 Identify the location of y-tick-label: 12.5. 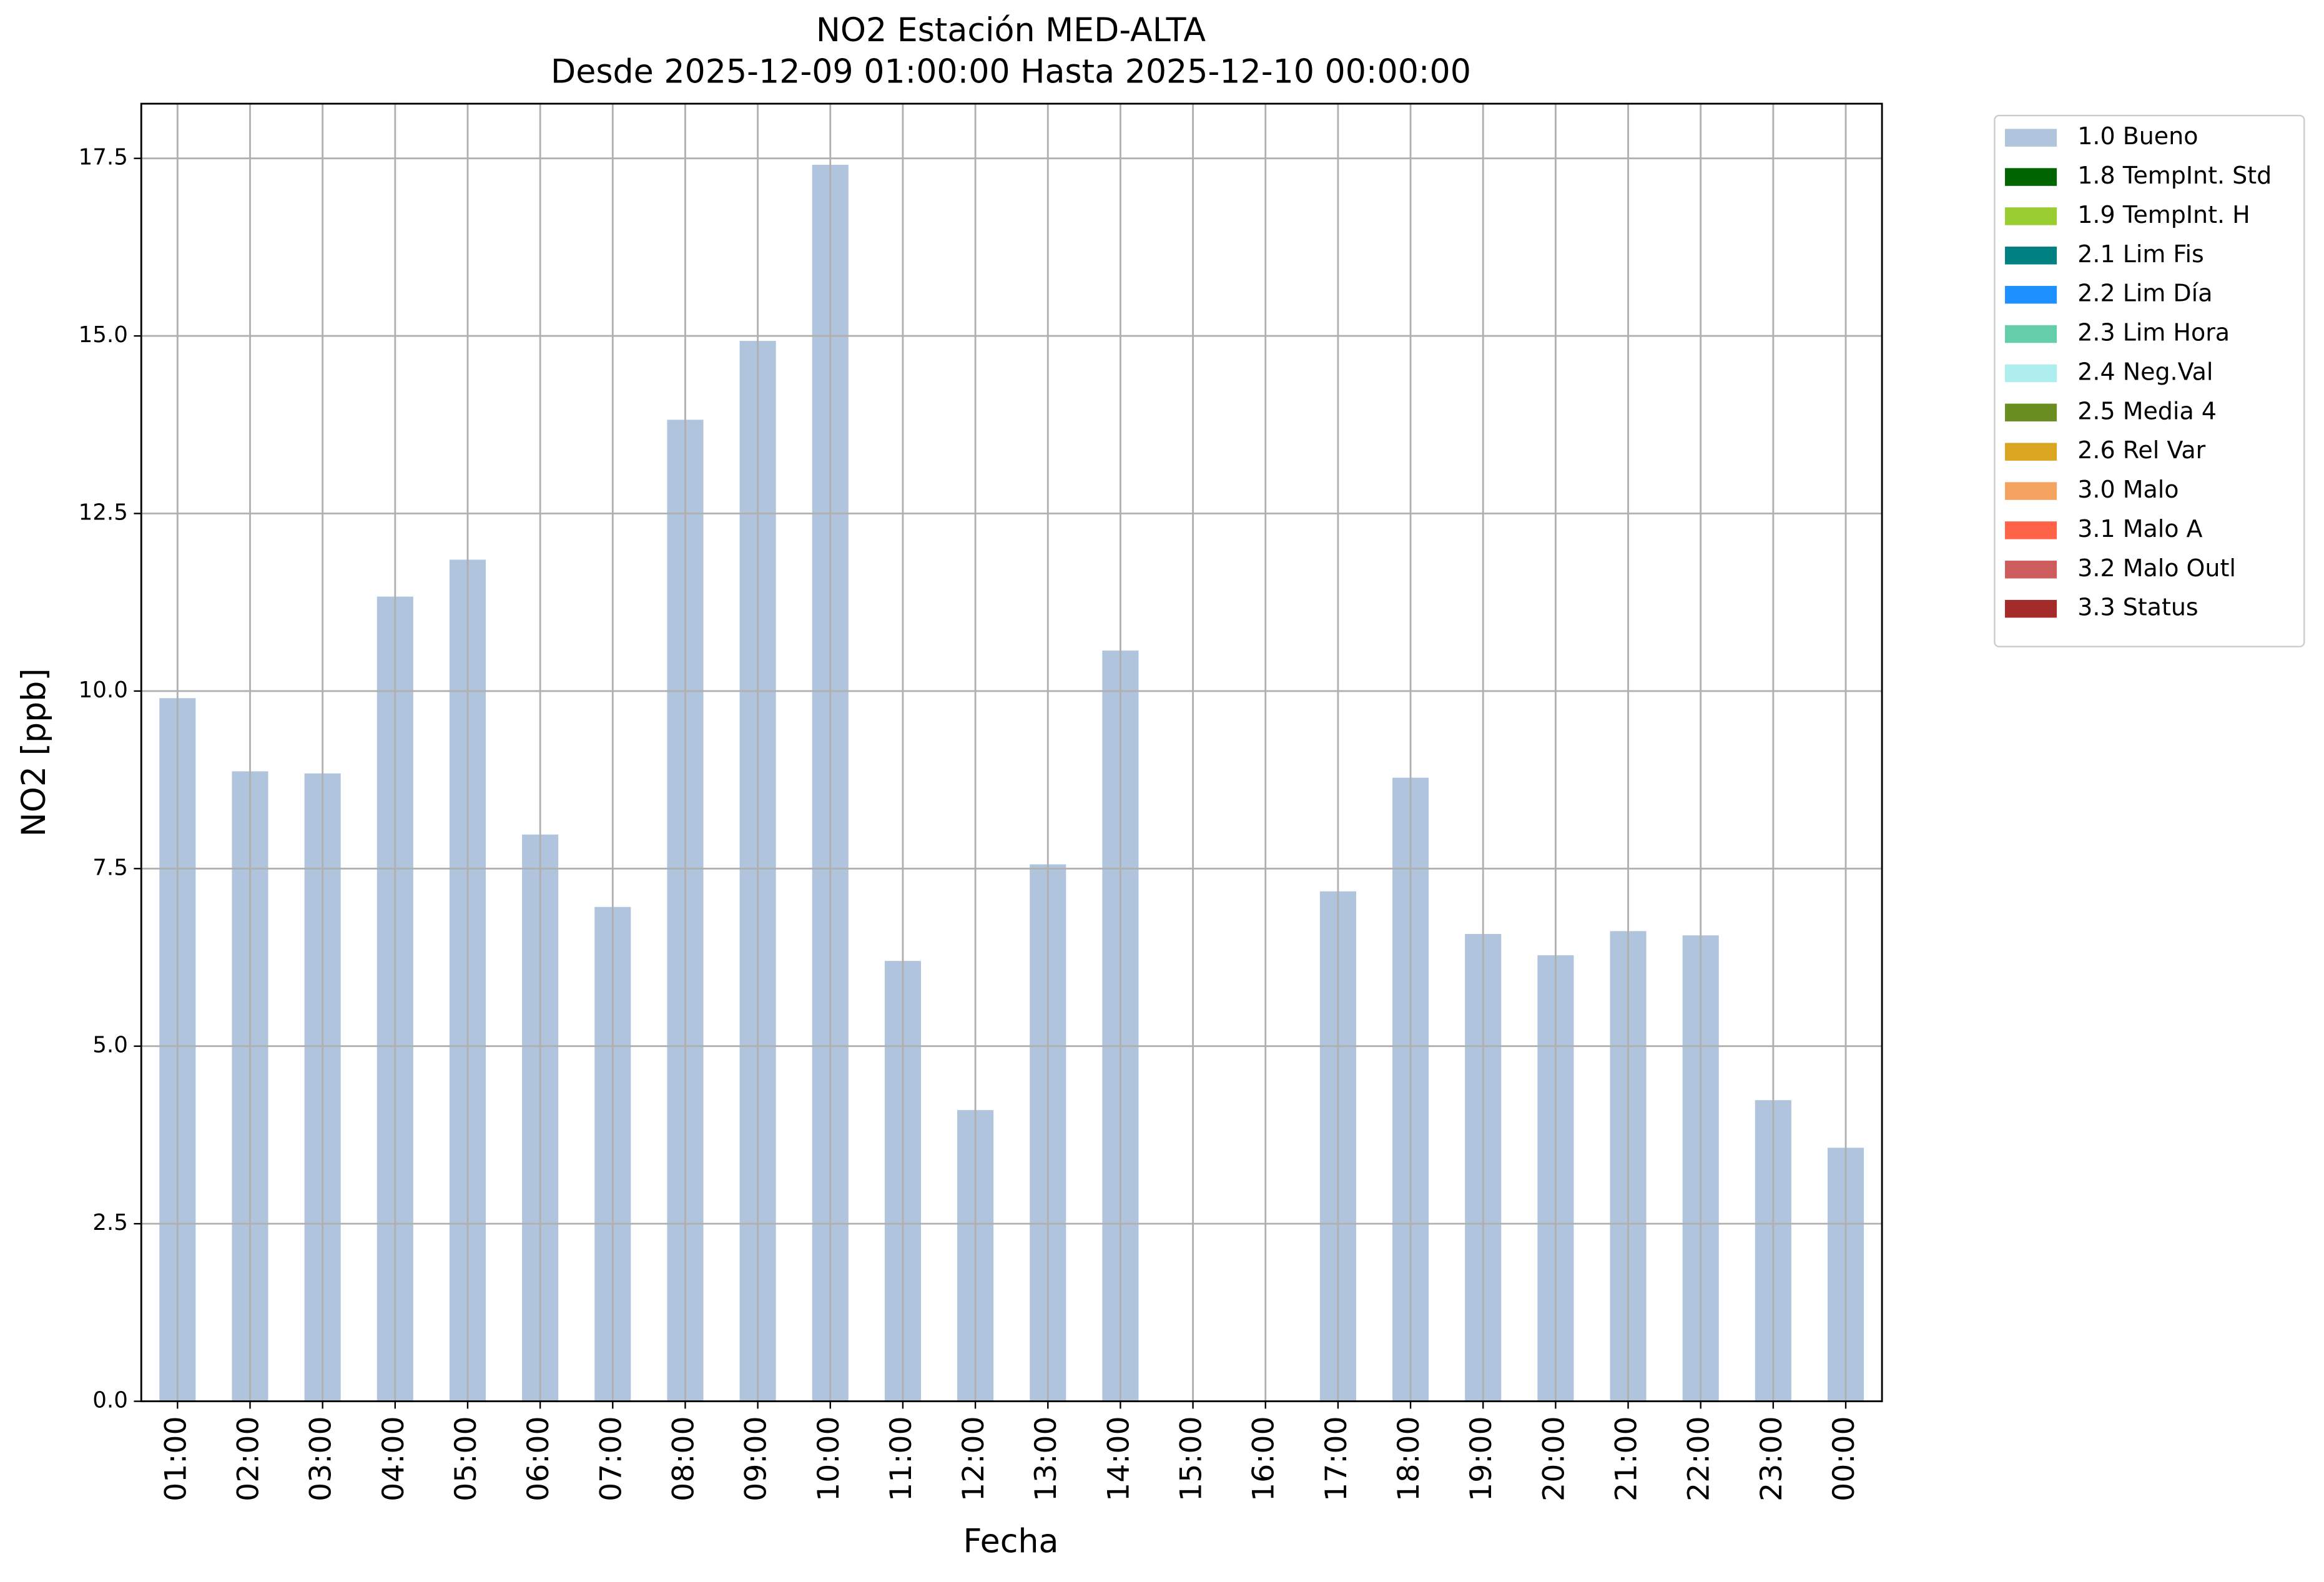
(103, 512).